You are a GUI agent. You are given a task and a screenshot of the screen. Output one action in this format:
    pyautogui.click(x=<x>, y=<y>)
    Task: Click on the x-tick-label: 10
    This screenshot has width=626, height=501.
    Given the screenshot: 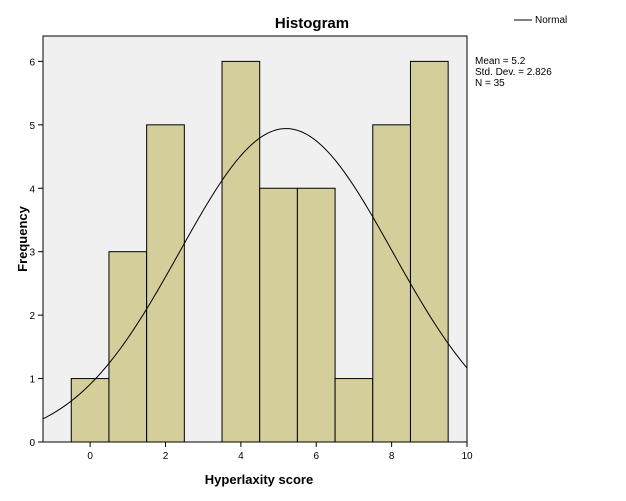 What is the action you would take?
    pyautogui.click(x=467, y=456)
    